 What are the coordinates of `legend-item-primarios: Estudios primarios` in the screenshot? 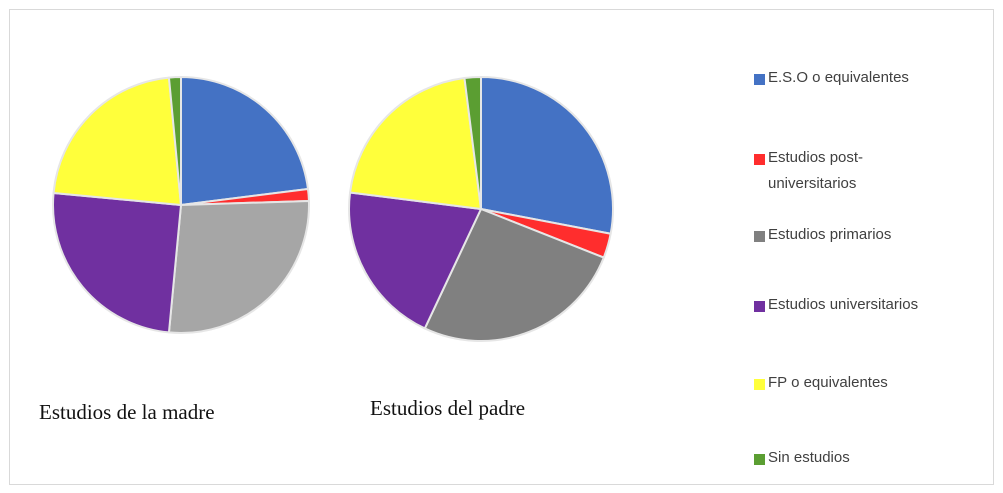 It's located at (841, 237).